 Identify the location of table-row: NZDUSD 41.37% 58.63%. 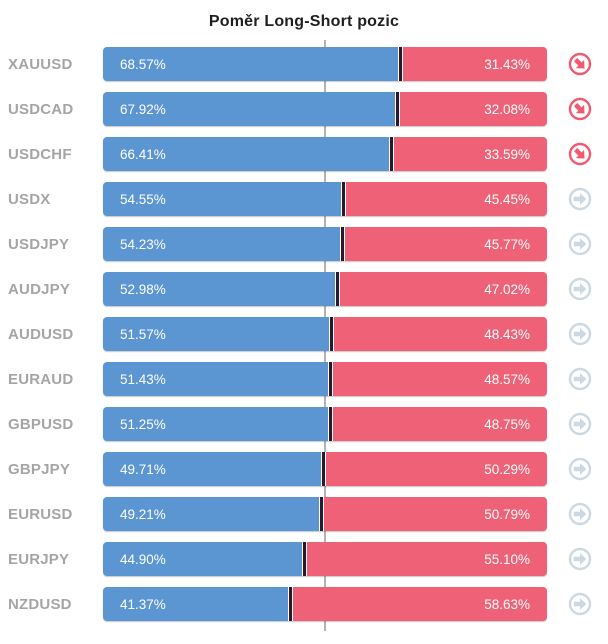
(304, 604).